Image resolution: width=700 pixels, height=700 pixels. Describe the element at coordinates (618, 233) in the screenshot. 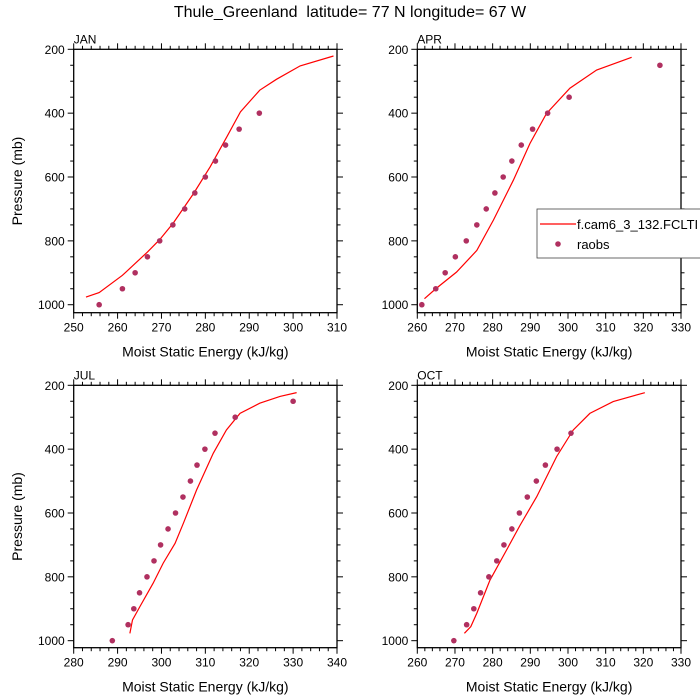

I see `legend-box` at that location.